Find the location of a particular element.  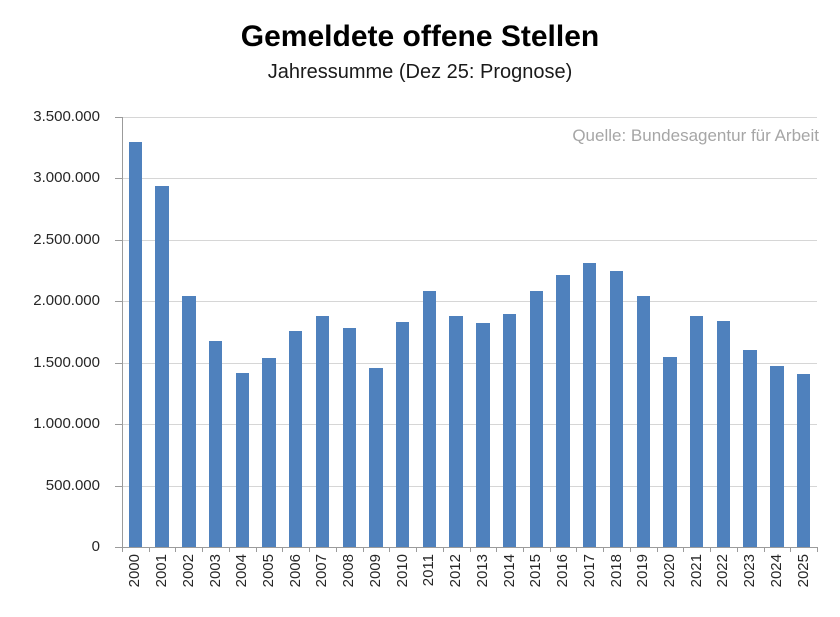

y-tick-label: 500.000 is located at coordinates (72, 485).